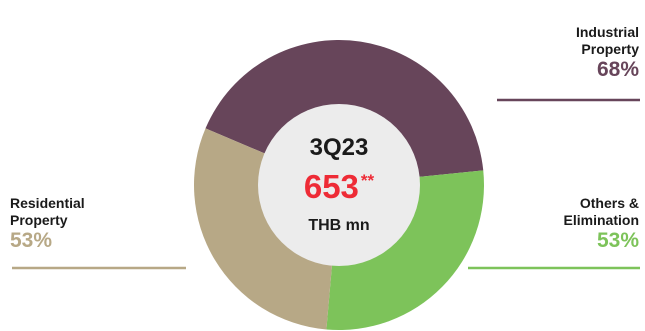 The image size is (645, 331). Describe the element at coordinates (617, 69) in the screenshot. I see `label-industrial-percent: 68%` at that location.